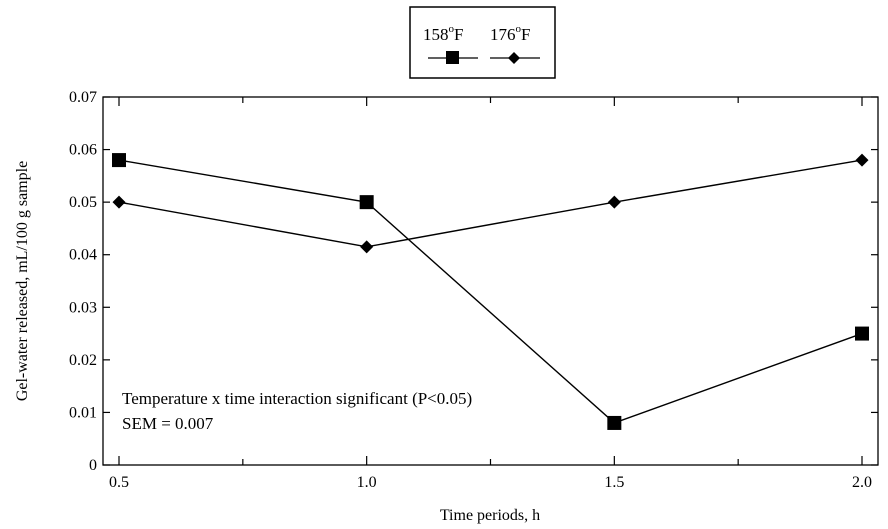  Describe the element at coordinates (22, 281) in the screenshot. I see `y-axis-title: Gel-water released, mL/100 g sample` at that location.